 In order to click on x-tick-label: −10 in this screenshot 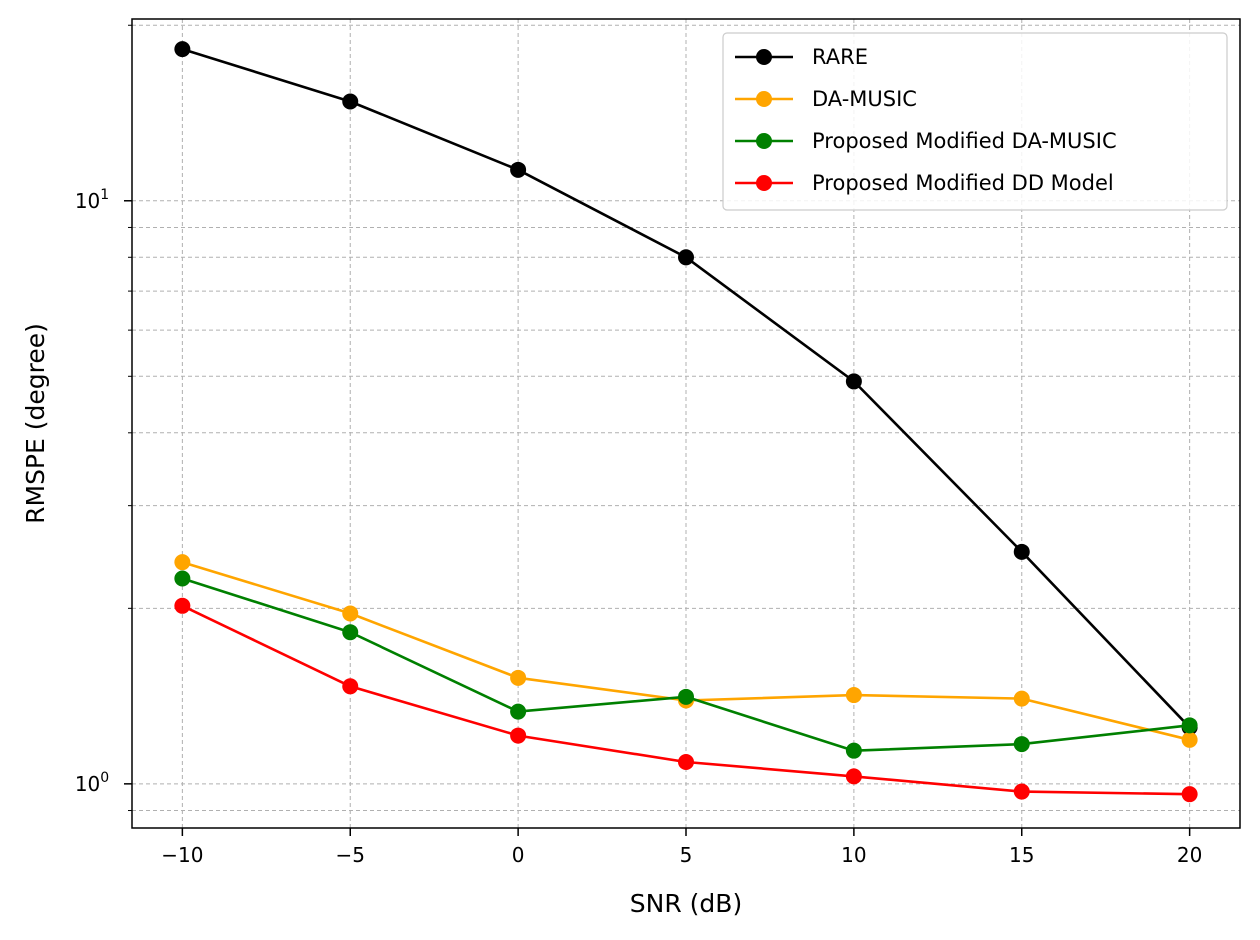, I will do `click(182, 855)`.